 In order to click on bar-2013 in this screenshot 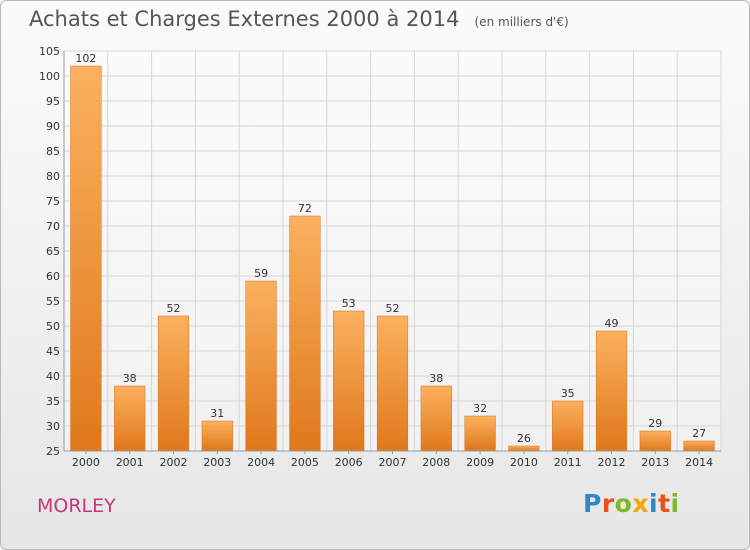, I will do `click(655, 441)`.